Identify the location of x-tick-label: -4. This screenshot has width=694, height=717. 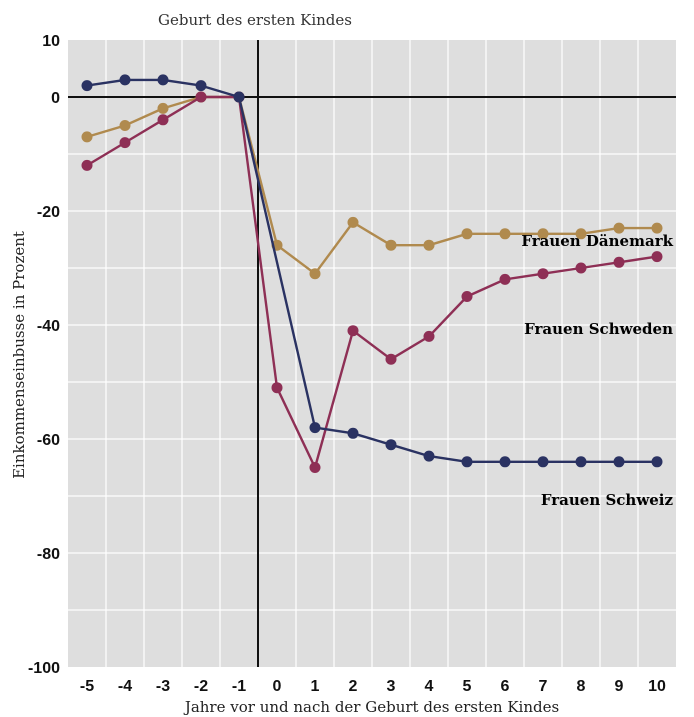
(125, 686).